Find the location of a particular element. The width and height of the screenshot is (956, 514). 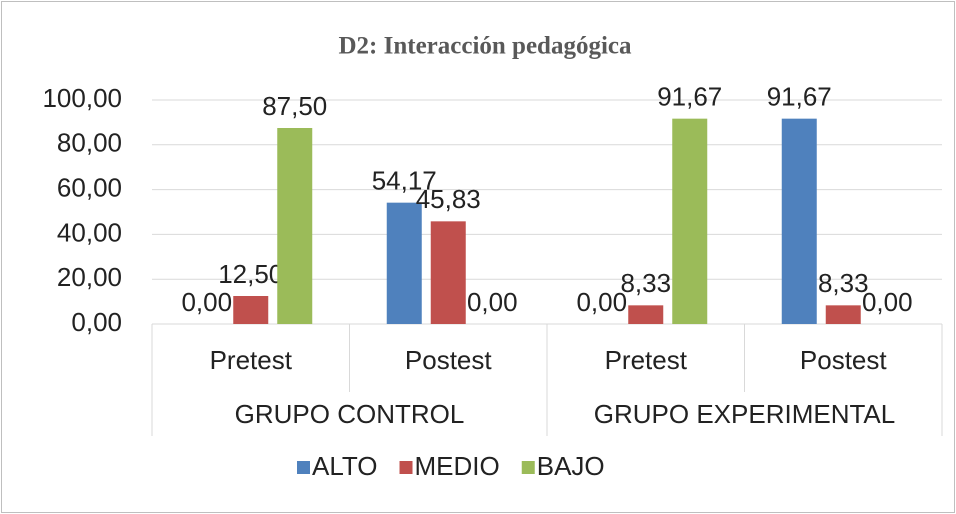

legend-label: ALTO is located at coordinates (345, 466).